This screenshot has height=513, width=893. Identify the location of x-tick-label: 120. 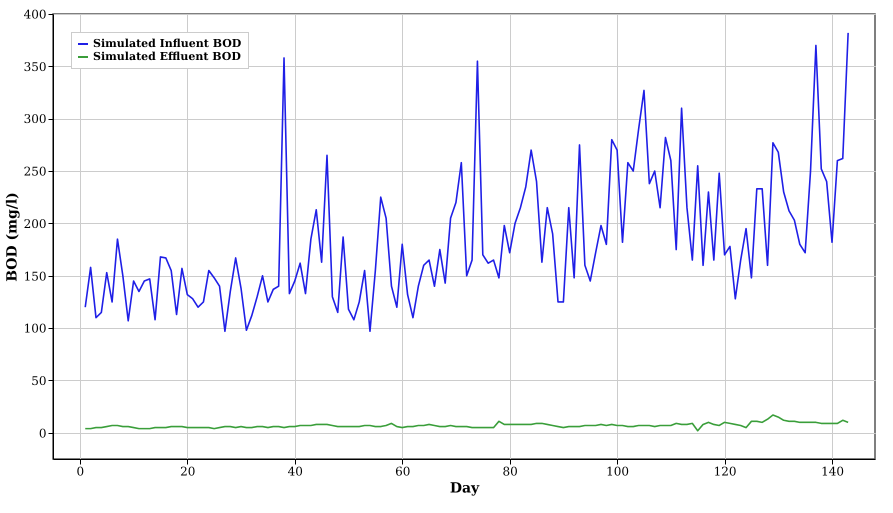
(725, 471).